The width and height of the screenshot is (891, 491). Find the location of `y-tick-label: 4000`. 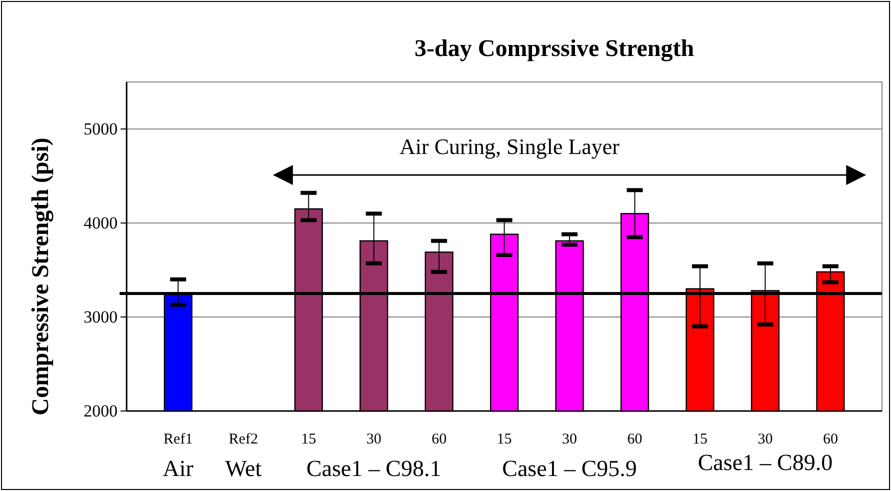

y-tick-label: 4000 is located at coordinates (101, 222).